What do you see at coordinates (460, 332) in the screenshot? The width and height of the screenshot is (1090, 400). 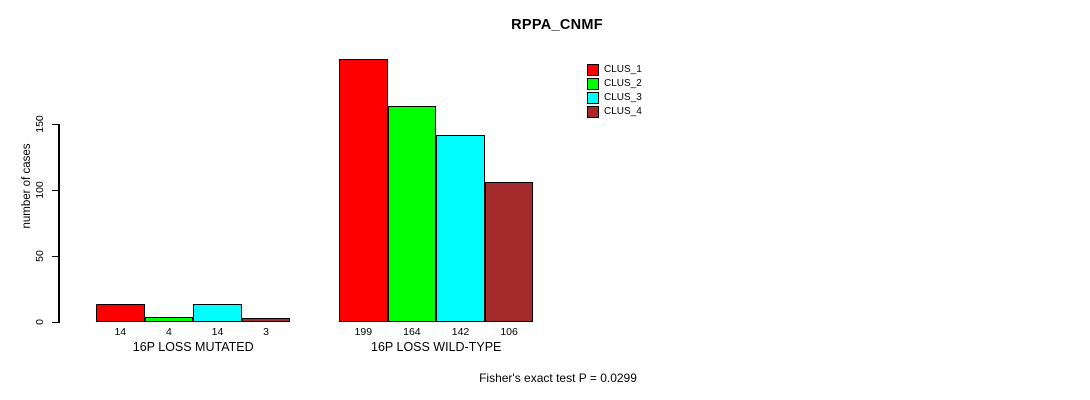 I see `bar-value-label: 142` at bounding box center [460, 332].